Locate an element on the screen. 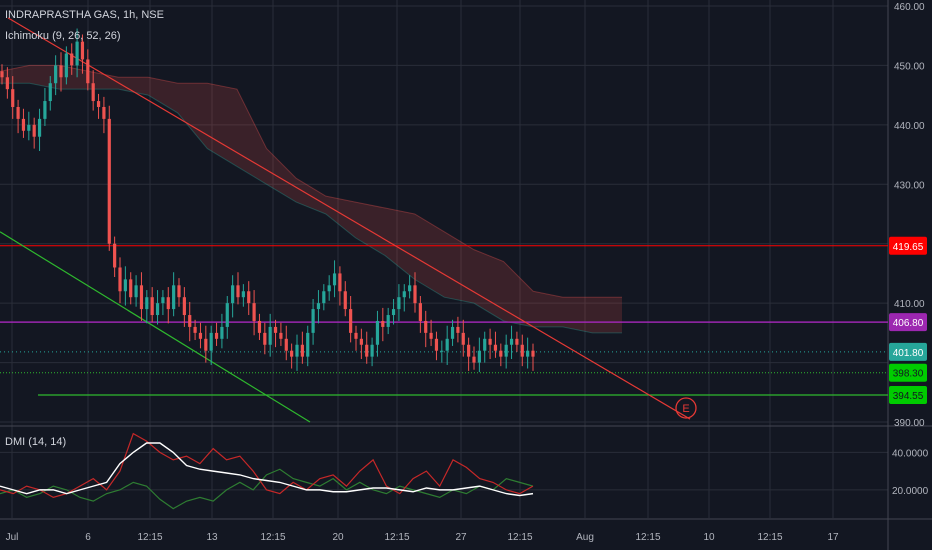 The image size is (932, 550). support-price-label-lower: 394.55 is located at coordinates (908, 396).